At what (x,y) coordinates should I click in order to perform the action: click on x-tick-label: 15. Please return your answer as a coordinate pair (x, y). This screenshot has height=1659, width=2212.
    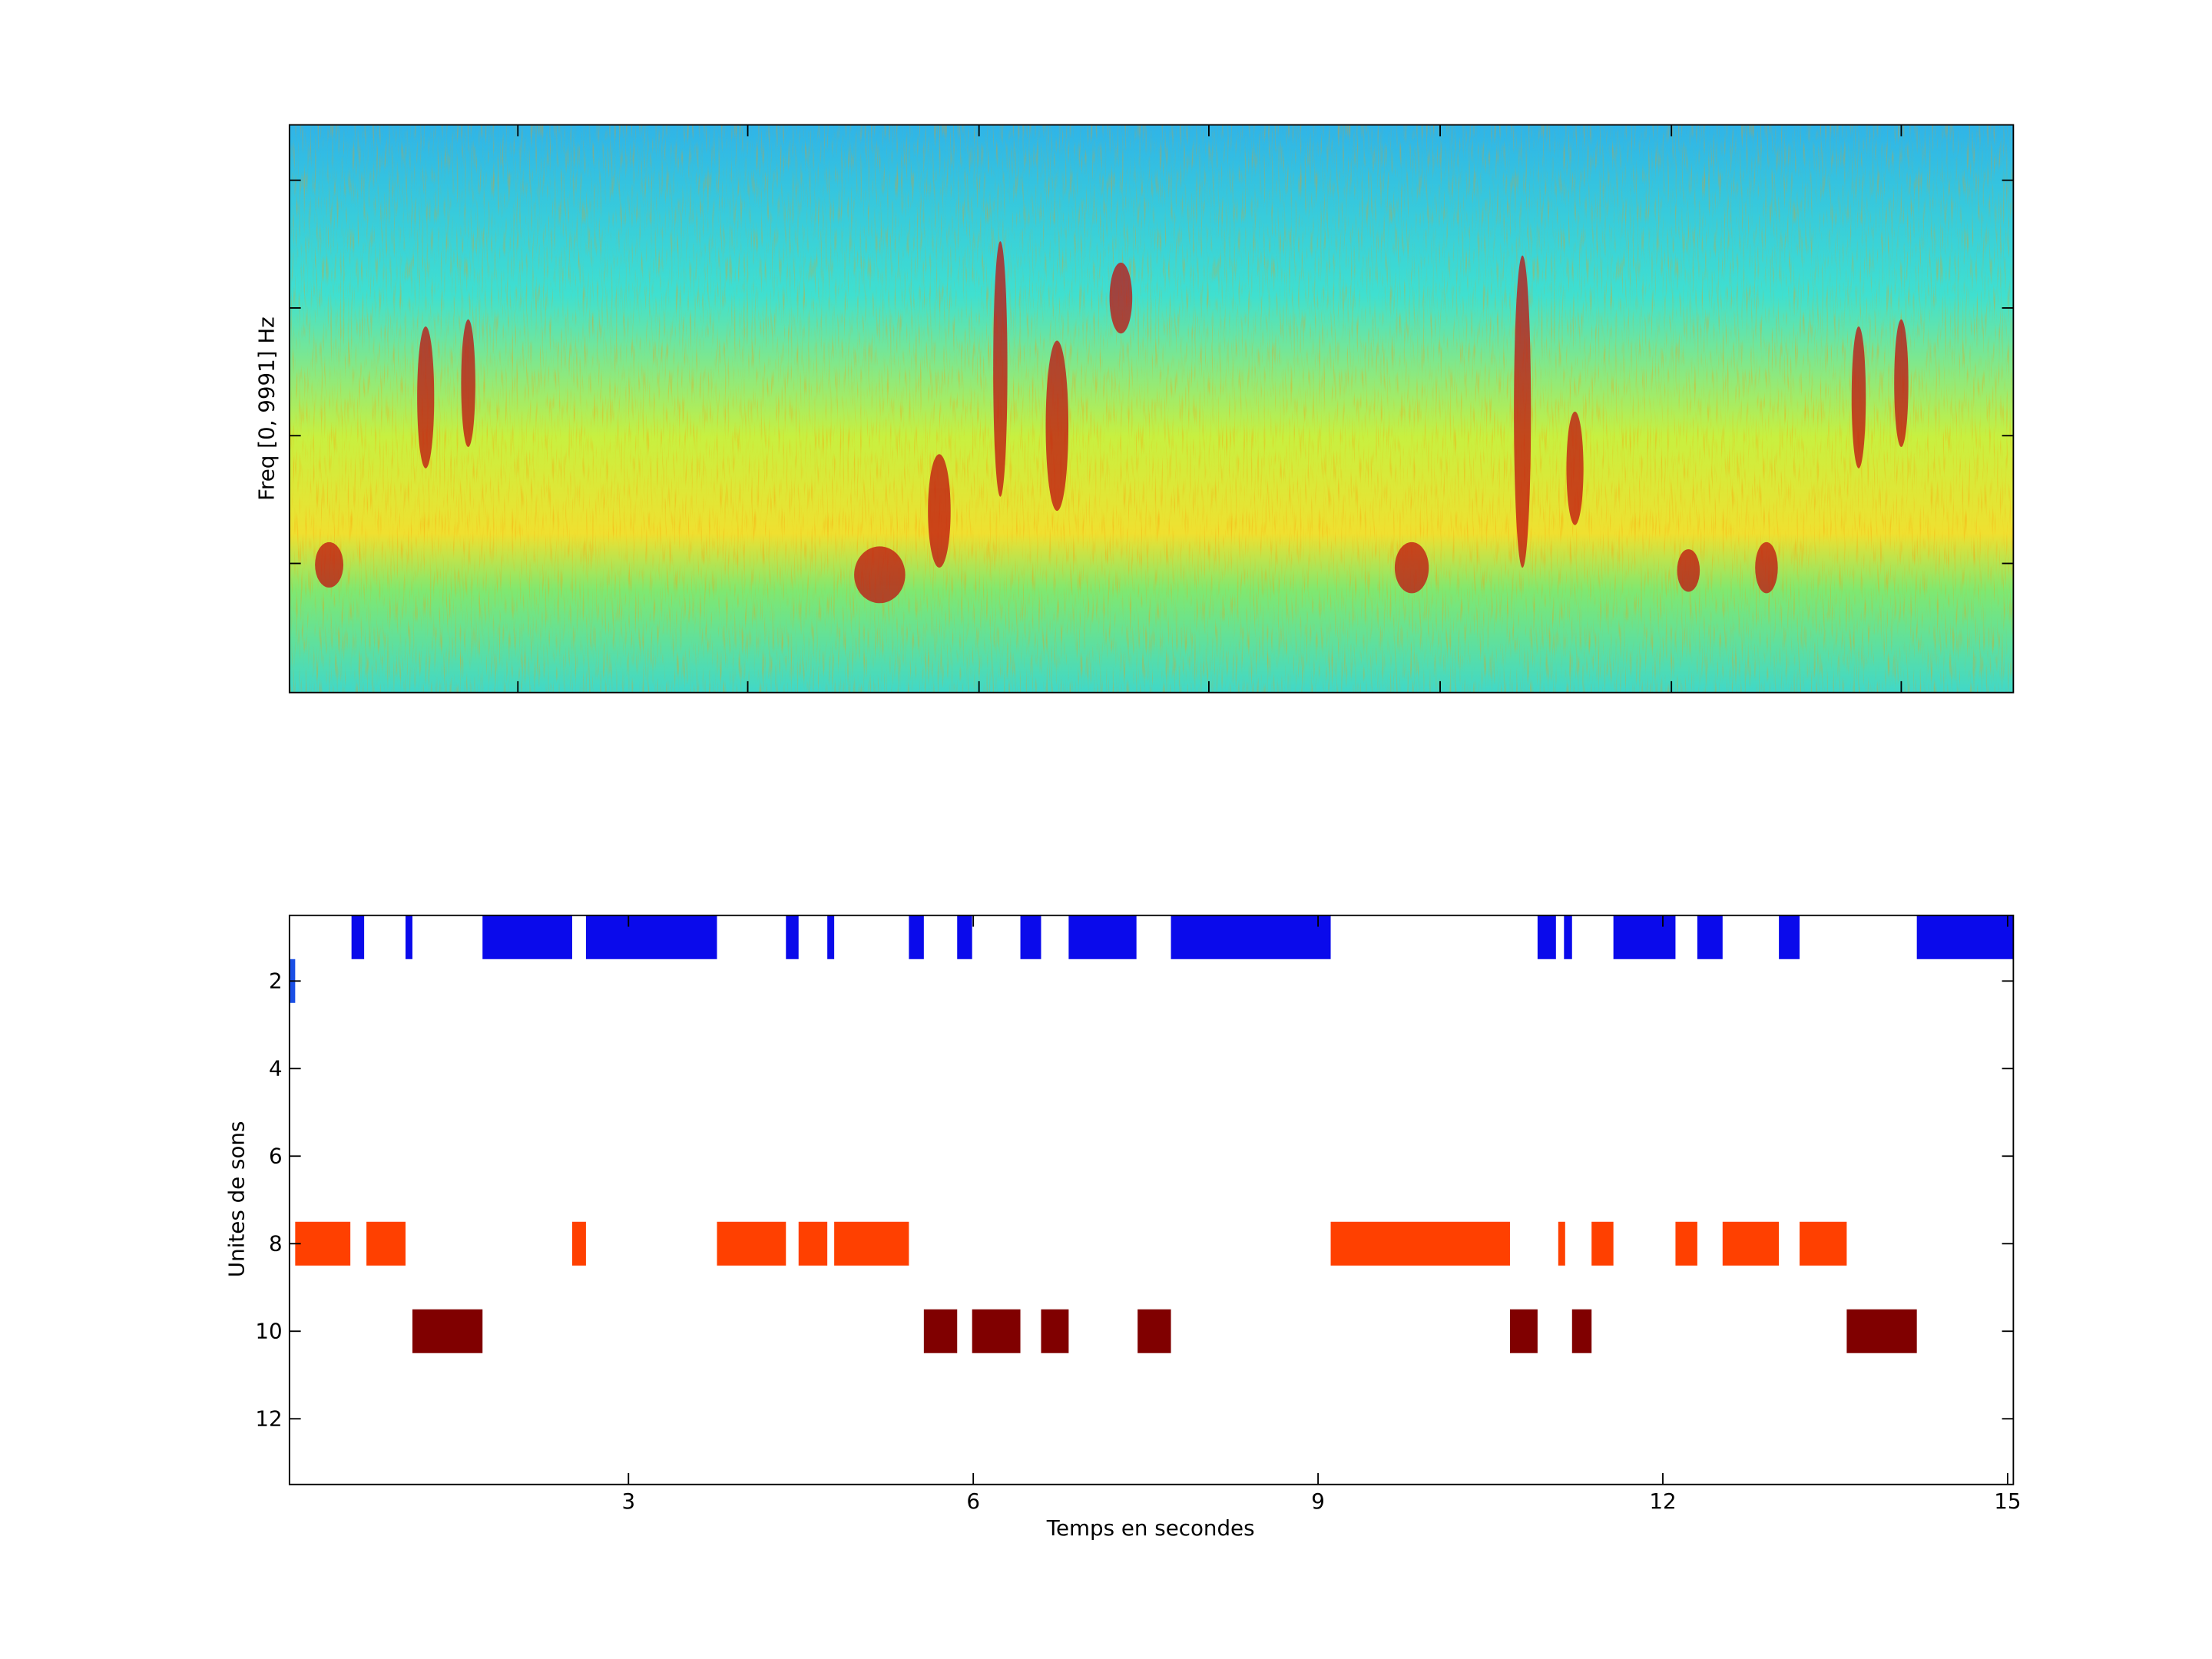
    Looking at the image, I should click on (2008, 1501).